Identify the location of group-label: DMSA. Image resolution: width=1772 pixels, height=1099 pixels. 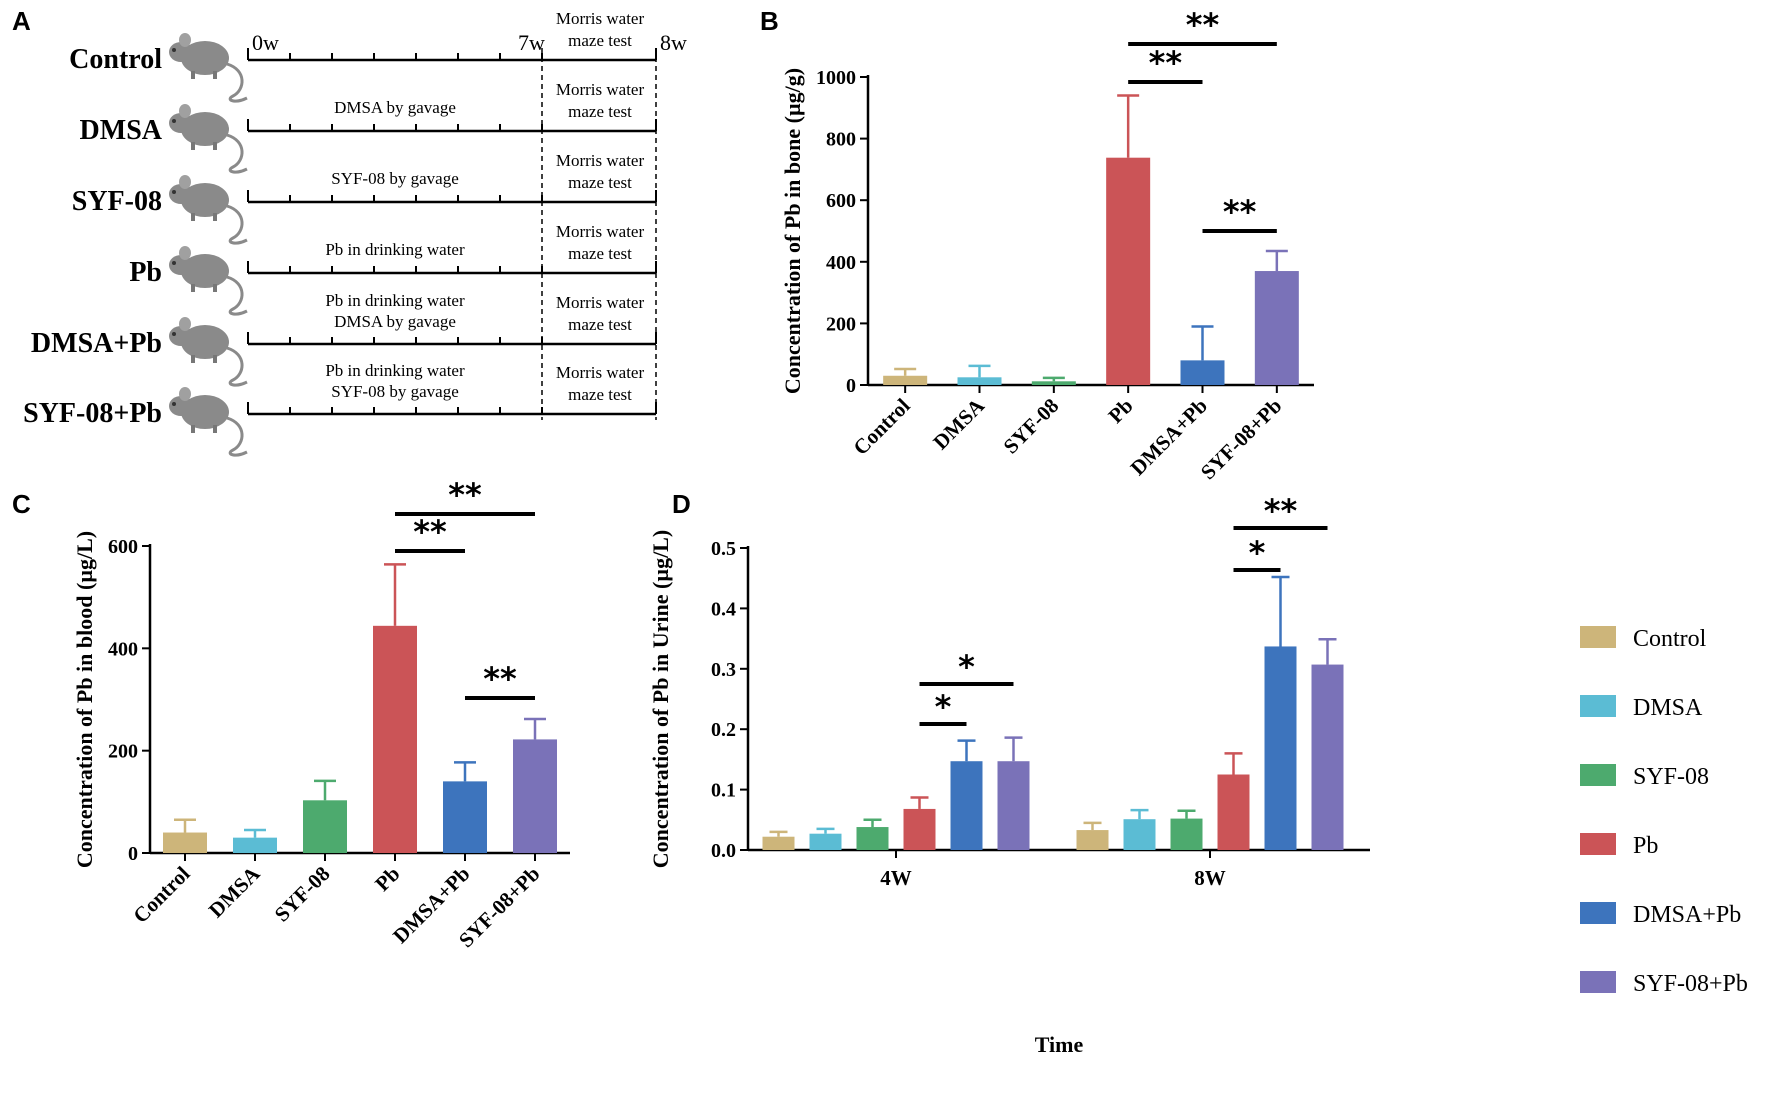
(121, 130).